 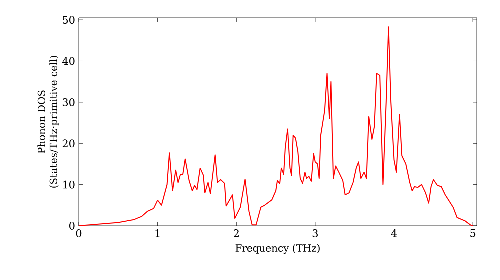 What do you see at coordinates (473, 234) in the screenshot?
I see `x-tick-label: 5` at bounding box center [473, 234].